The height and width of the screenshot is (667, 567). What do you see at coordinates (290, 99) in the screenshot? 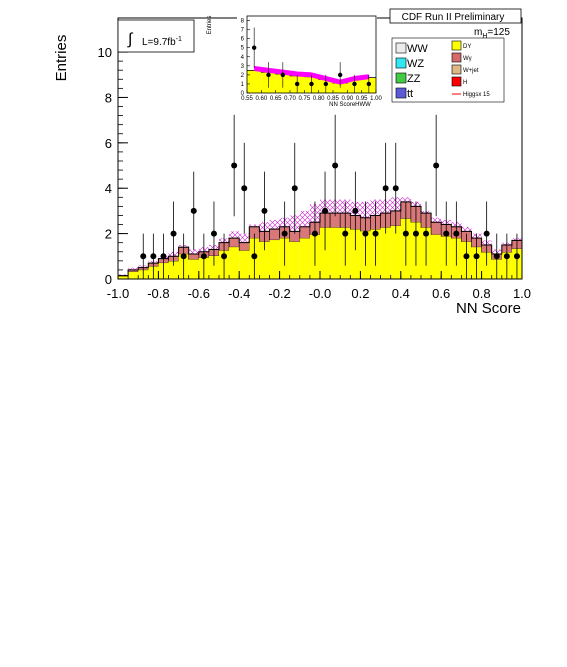
I see `inset-x-tick-label: 0.70` at bounding box center [290, 99].